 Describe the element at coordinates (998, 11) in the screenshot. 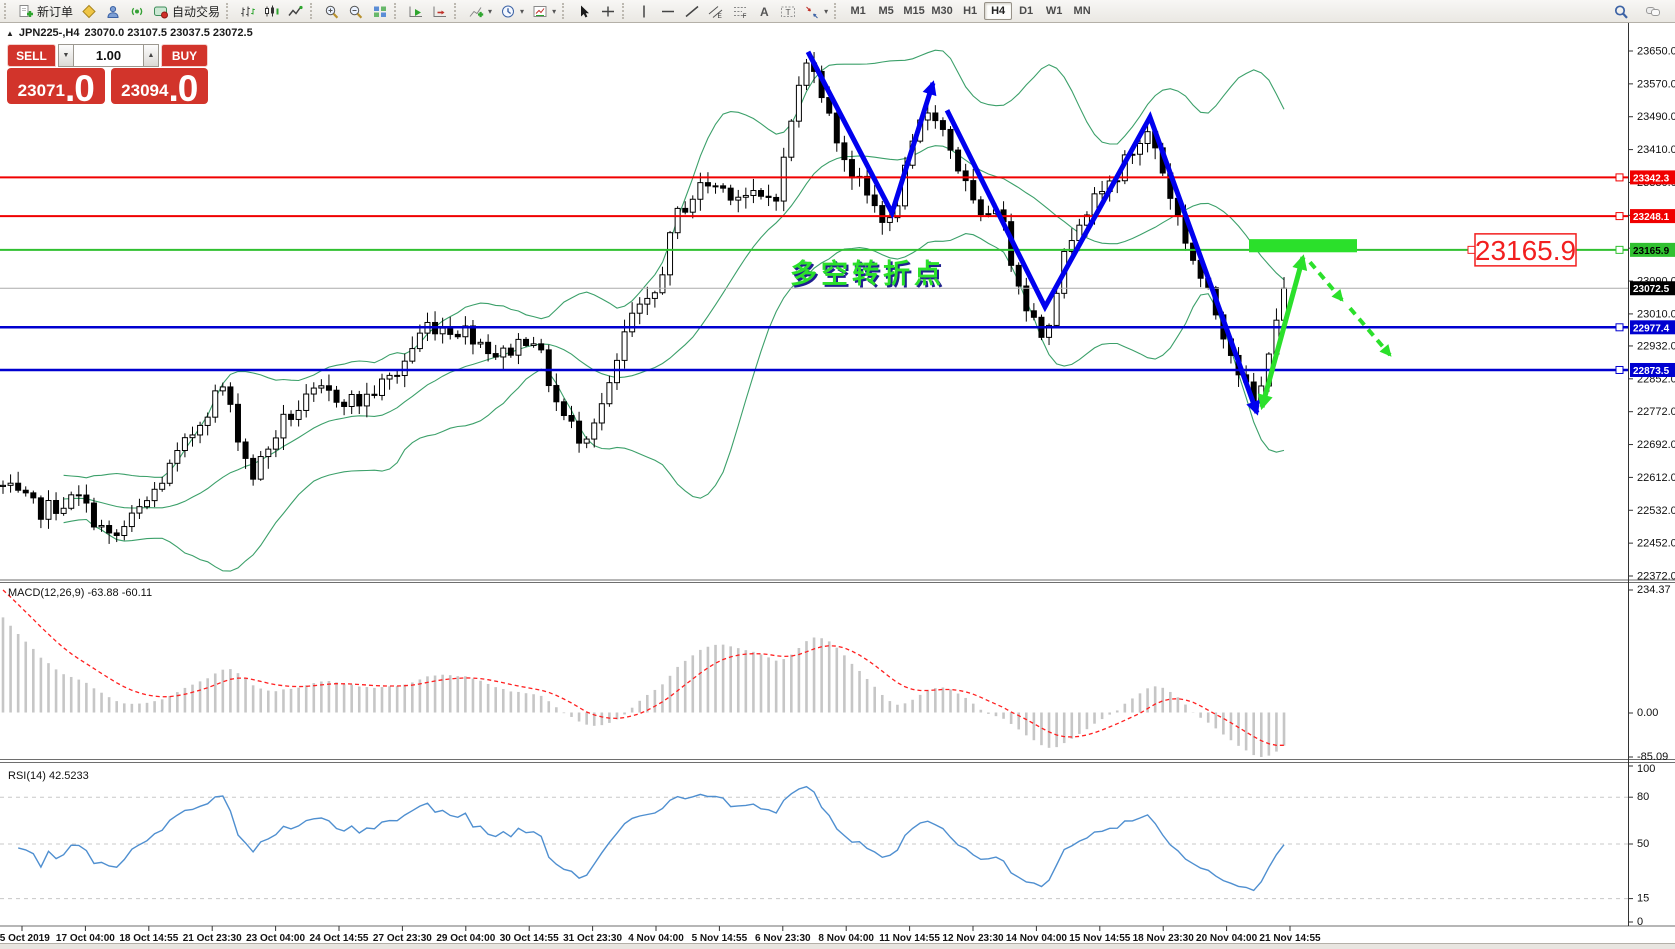

I see `timeframe-h4-button: H4` at that location.